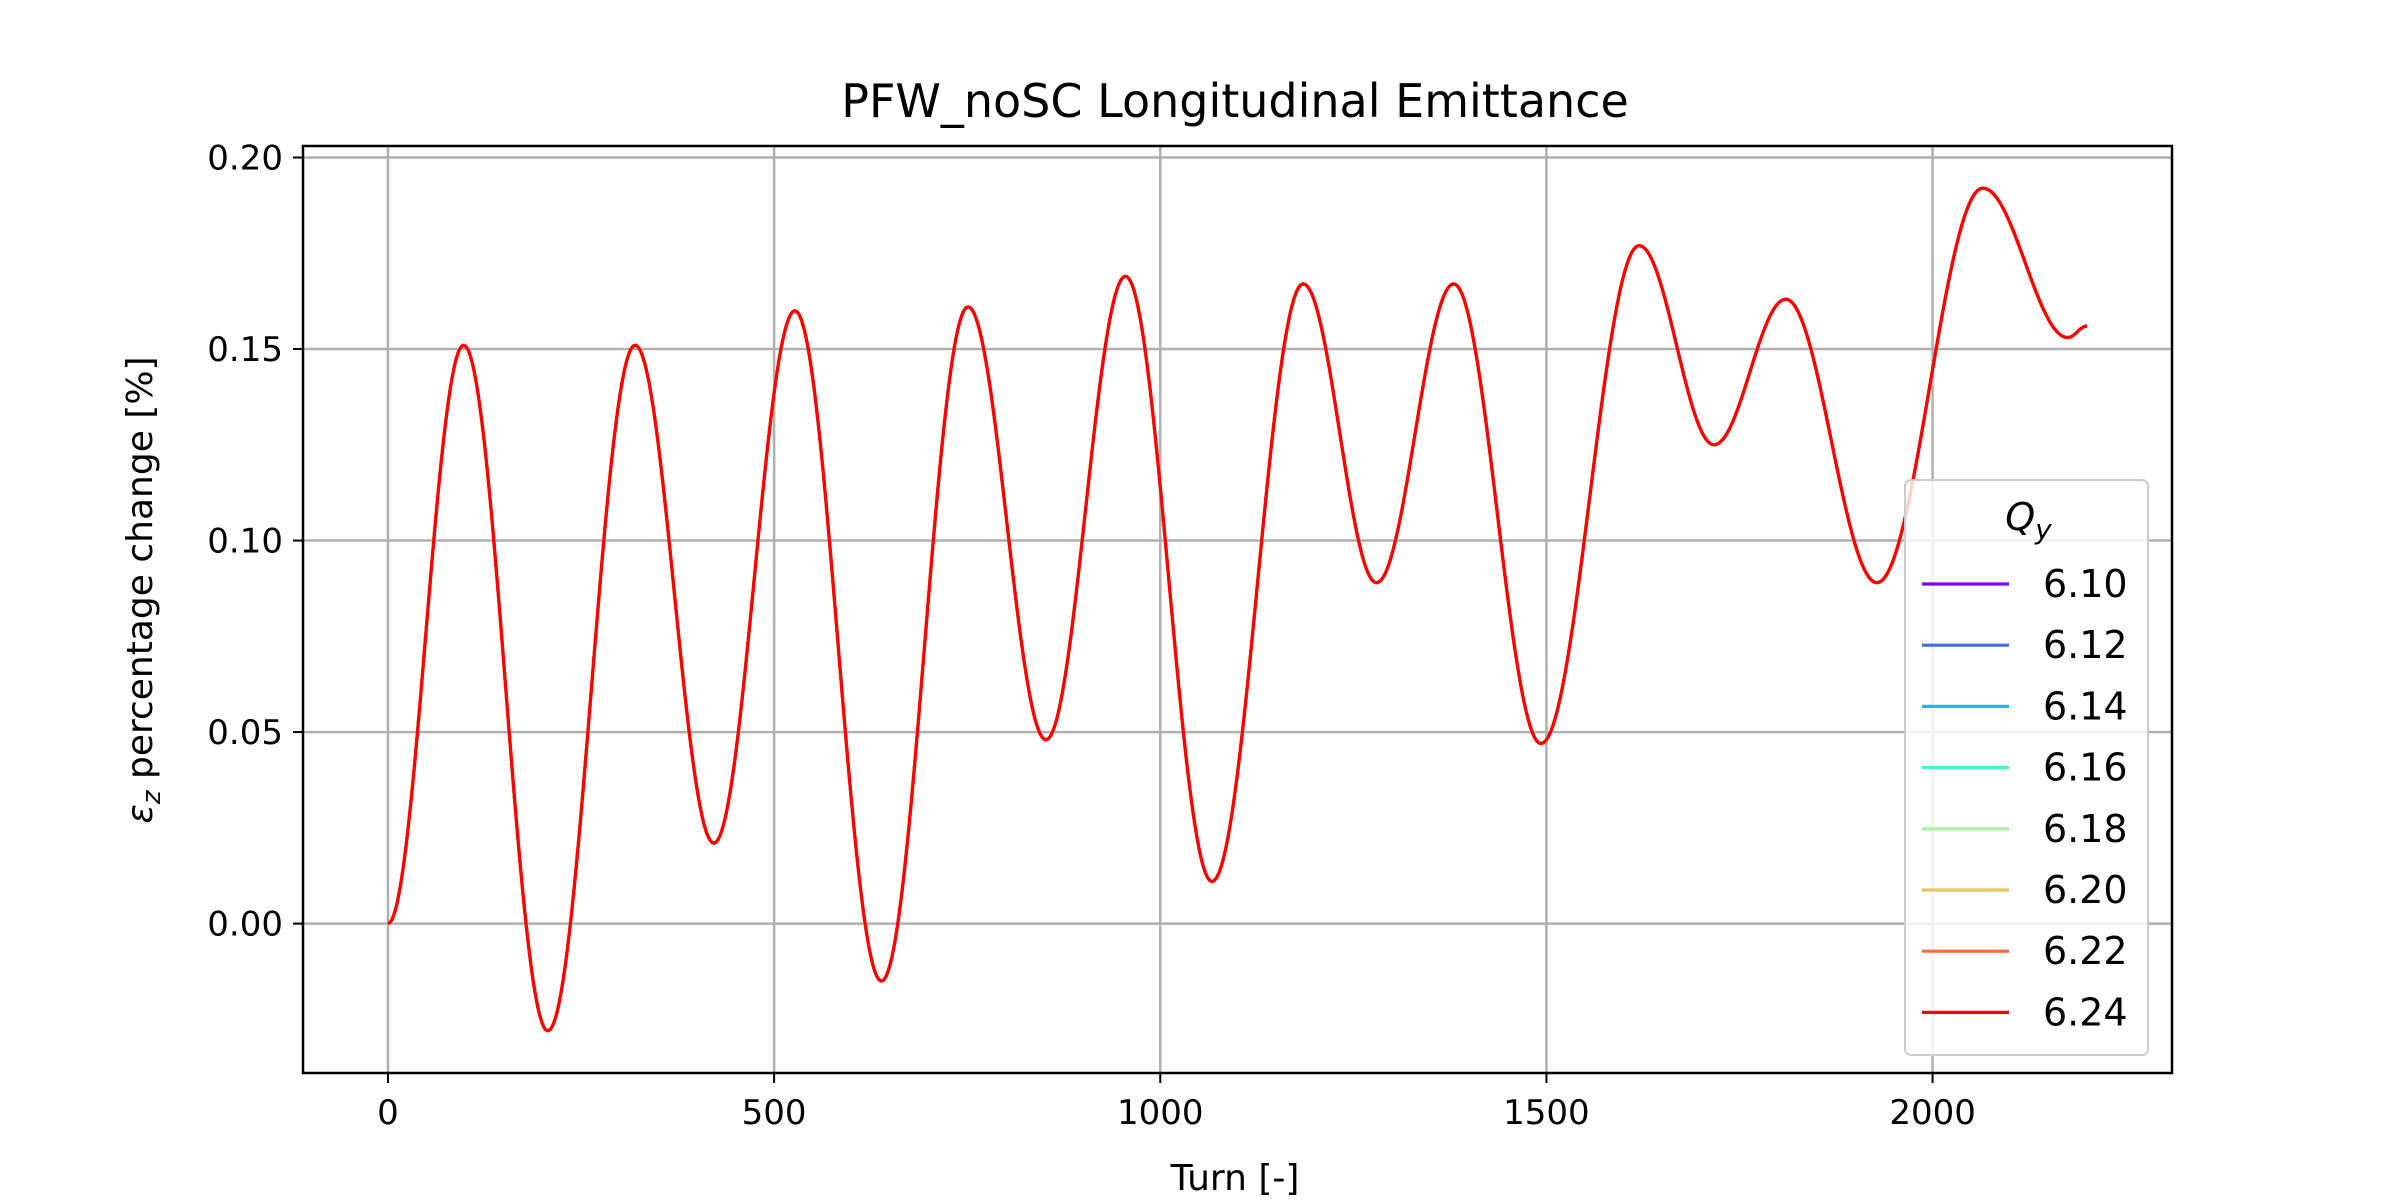 Image resolution: width=2400 pixels, height=1200 pixels. I want to click on legend: Qy 6.10 6.12 6.14 6.16 6.18 6.20 6.22 6.24, so click(2026, 767).